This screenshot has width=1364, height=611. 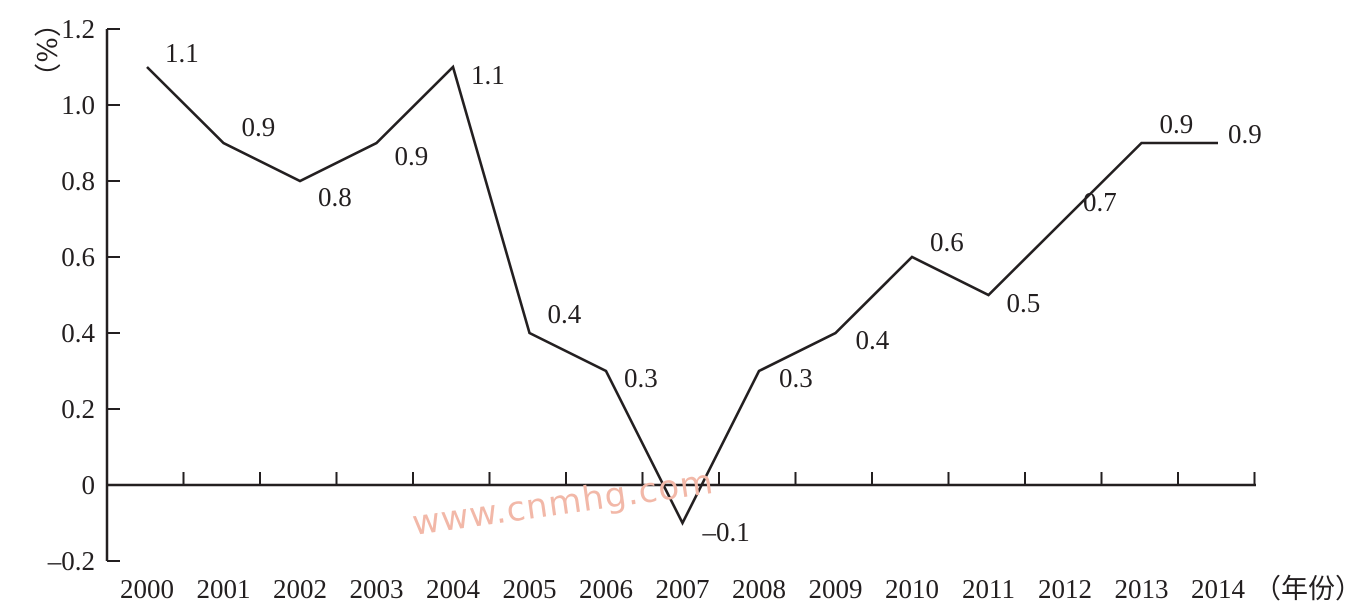 What do you see at coordinates (78, 29) in the screenshot?
I see `y-tick-label: 1.2` at bounding box center [78, 29].